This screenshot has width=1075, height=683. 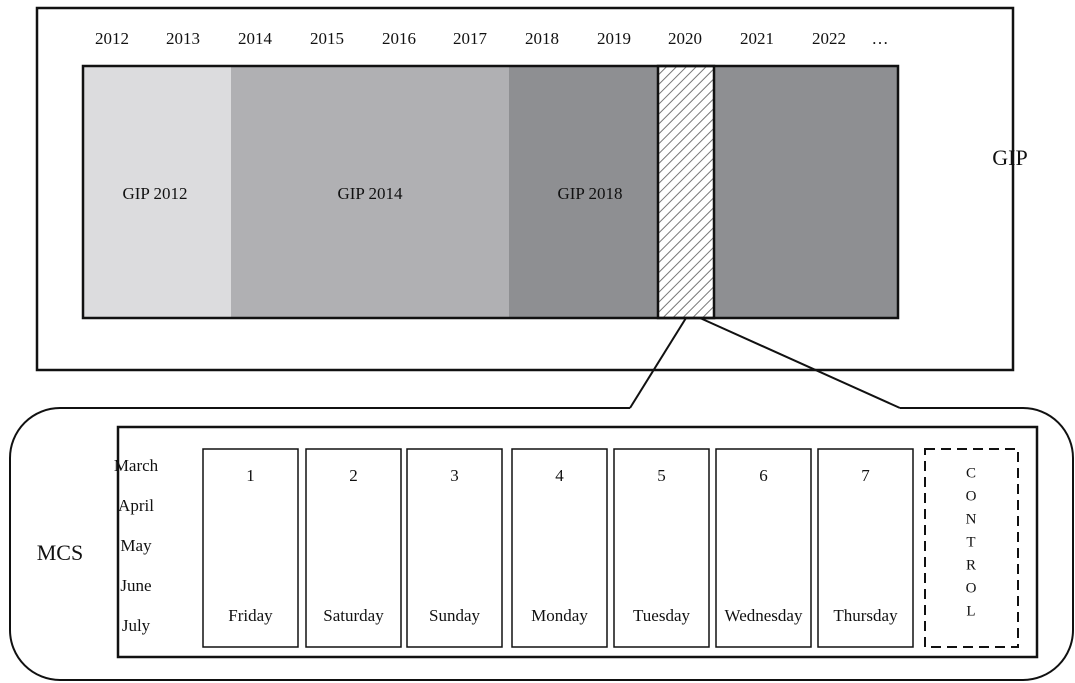 What do you see at coordinates (136, 465) in the screenshot?
I see `month-label: March` at bounding box center [136, 465].